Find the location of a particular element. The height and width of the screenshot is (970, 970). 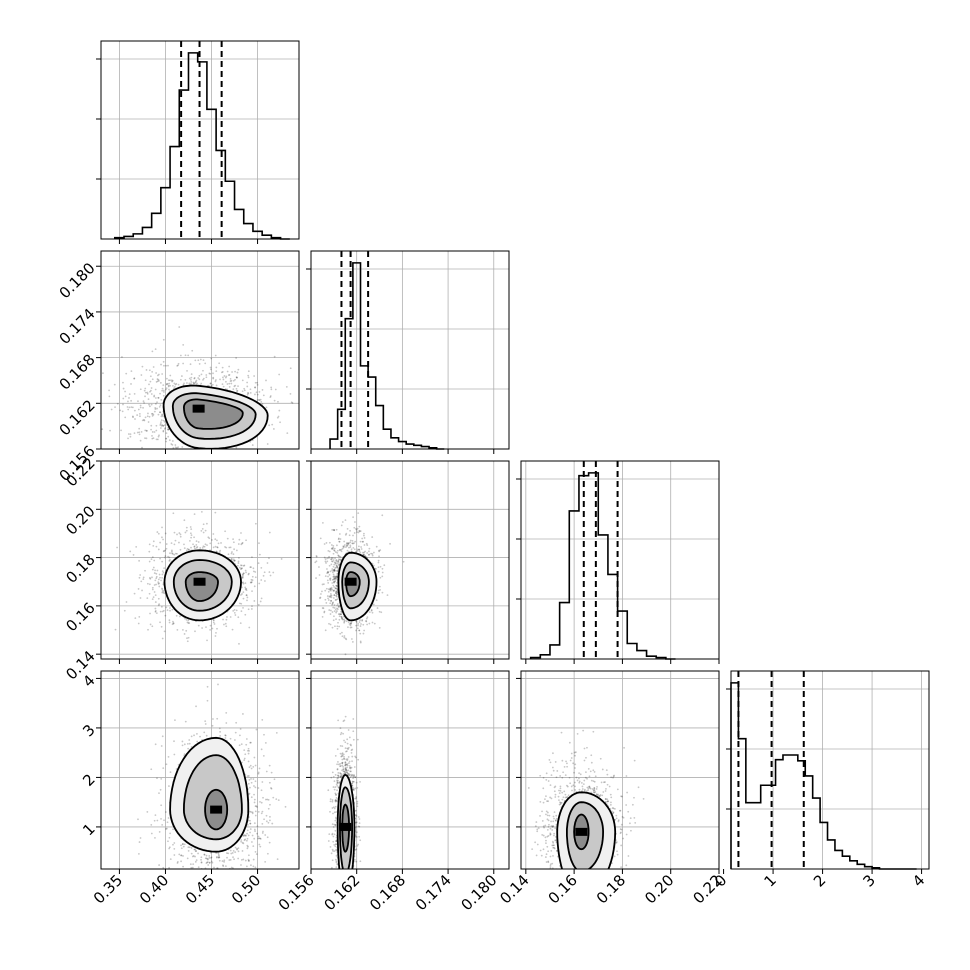

y-tick-label: 0.174 is located at coordinates (77, 326).